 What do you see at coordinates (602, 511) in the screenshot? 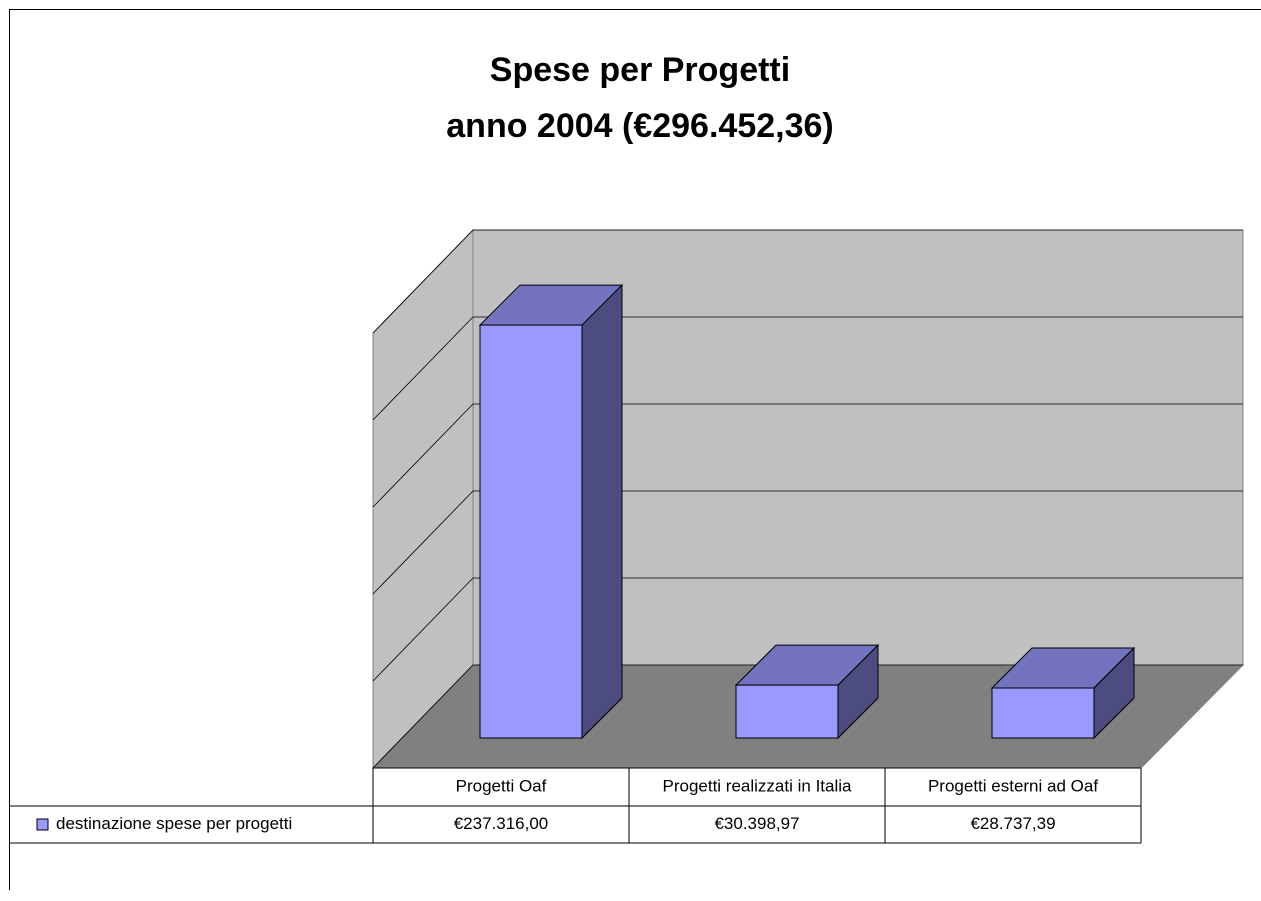
I see `bar-side` at bounding box center [602, 511].